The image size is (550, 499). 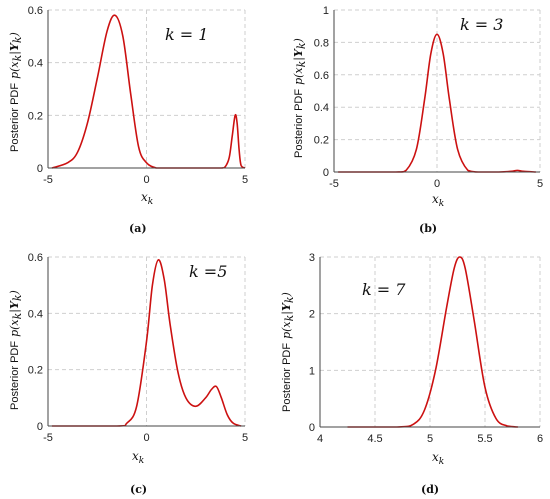 What do you see at coordinates (312, 371) in the screenshot?
I see `panel-d-ytick-label-1: 1` at bounding box center [312, 371].